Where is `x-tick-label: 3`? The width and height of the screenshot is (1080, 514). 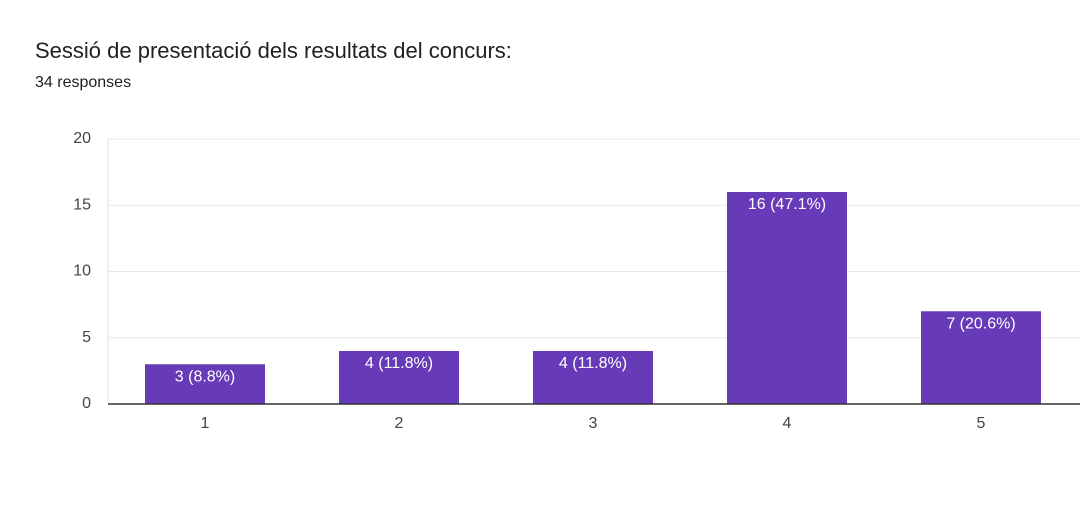 x-tick-label: 3 is located at coordinates (593, 423).